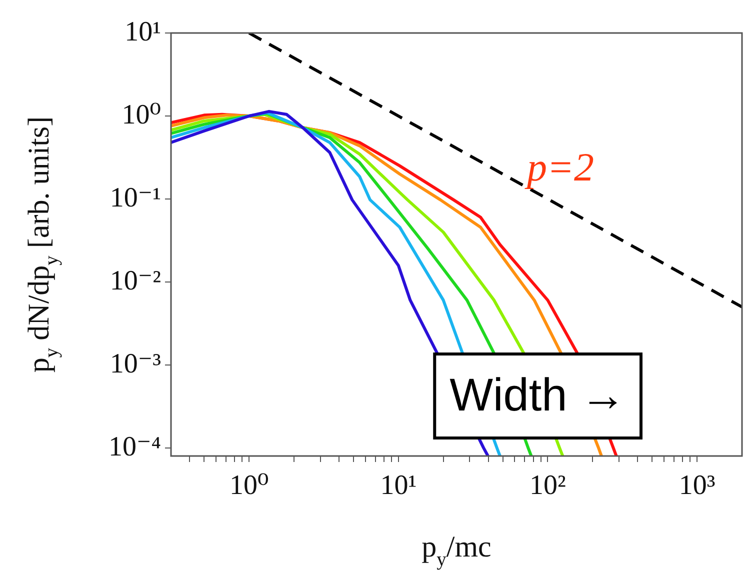 This screenshot has width=747, height=584. What do you see at coordinates (249, 486) in the screenshot?
I see `x-tick-label: 10⁰` at bounding box center [249, 486].